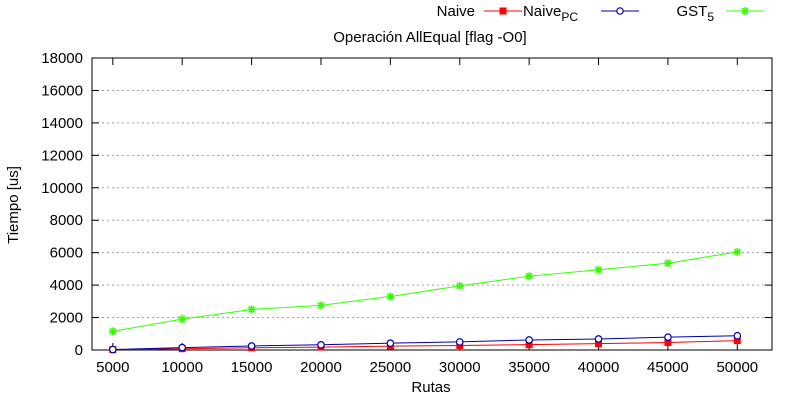 The width and height of the screenshot is (800, 400). Describe the element at coordinates (66, 285) in the screenshot. I see `y-tick-label: 4000` at that location.